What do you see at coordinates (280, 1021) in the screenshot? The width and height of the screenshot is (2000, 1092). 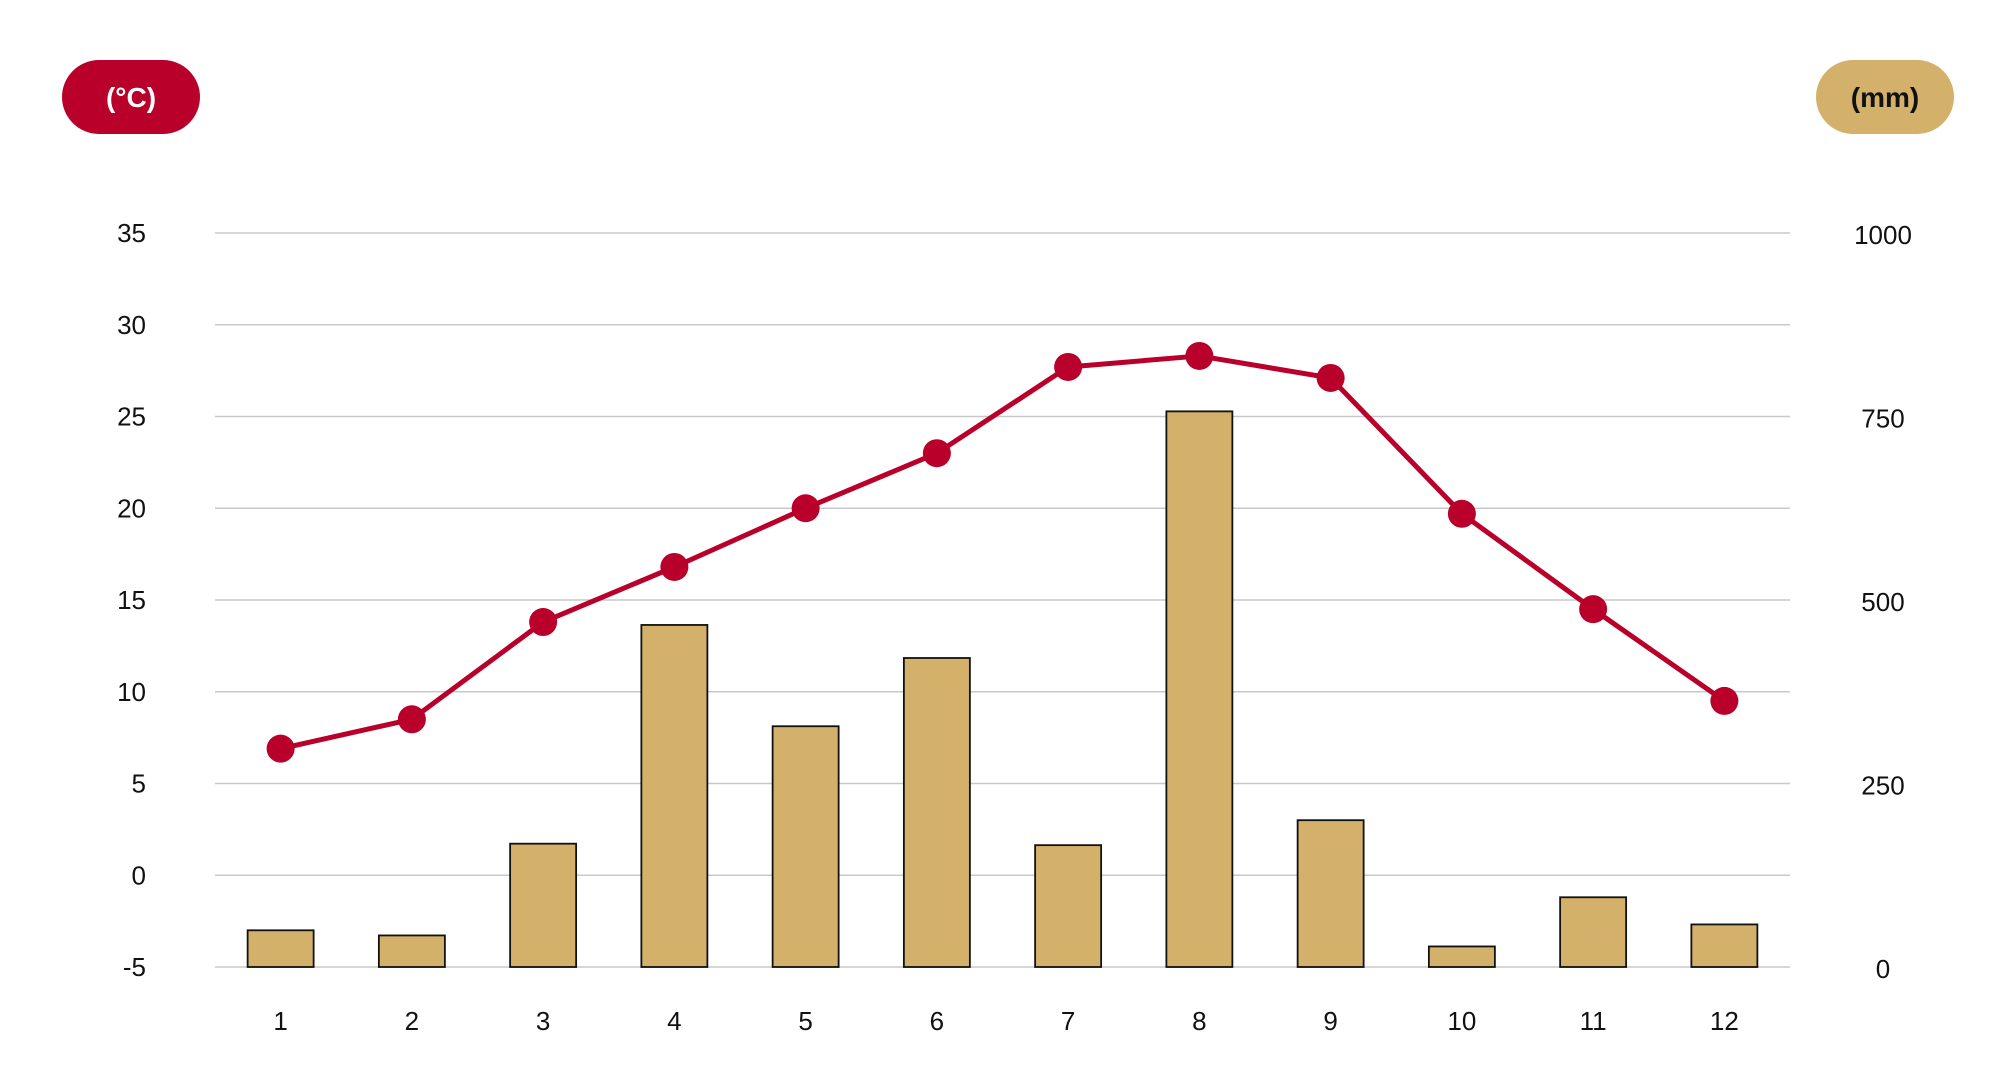 I see `x-tick-label: 1` at bounding box center [280, 1021].